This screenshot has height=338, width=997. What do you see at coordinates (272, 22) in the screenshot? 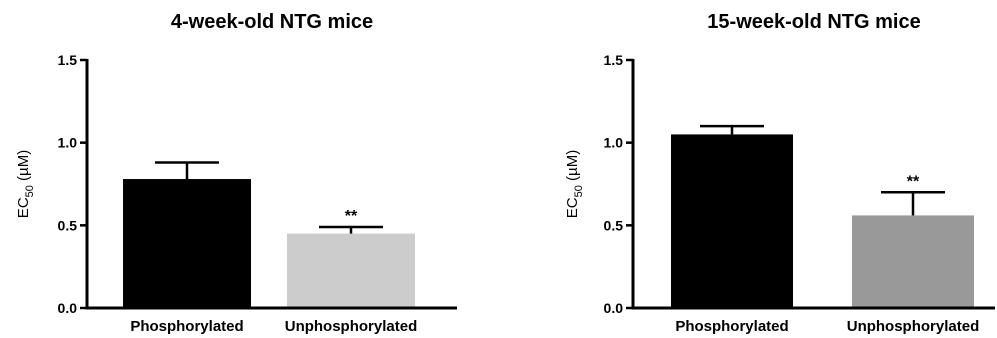
I see `chart-title: 4-week-old NTG mice` at bounding box center [272, 22].